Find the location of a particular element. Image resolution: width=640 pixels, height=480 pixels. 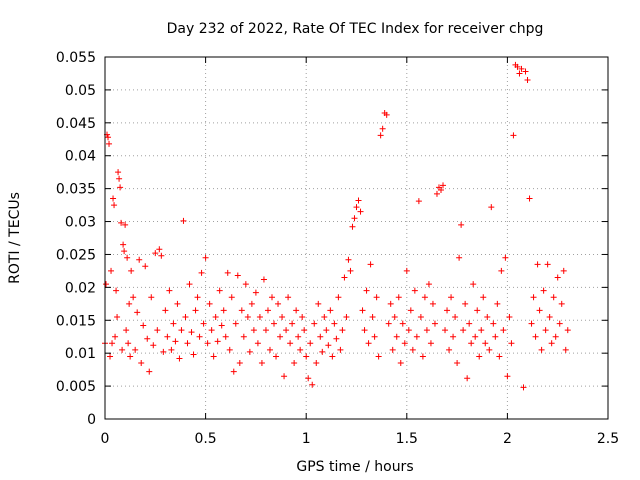

x-tick-label: 1 is located at coordinates (306, 439).